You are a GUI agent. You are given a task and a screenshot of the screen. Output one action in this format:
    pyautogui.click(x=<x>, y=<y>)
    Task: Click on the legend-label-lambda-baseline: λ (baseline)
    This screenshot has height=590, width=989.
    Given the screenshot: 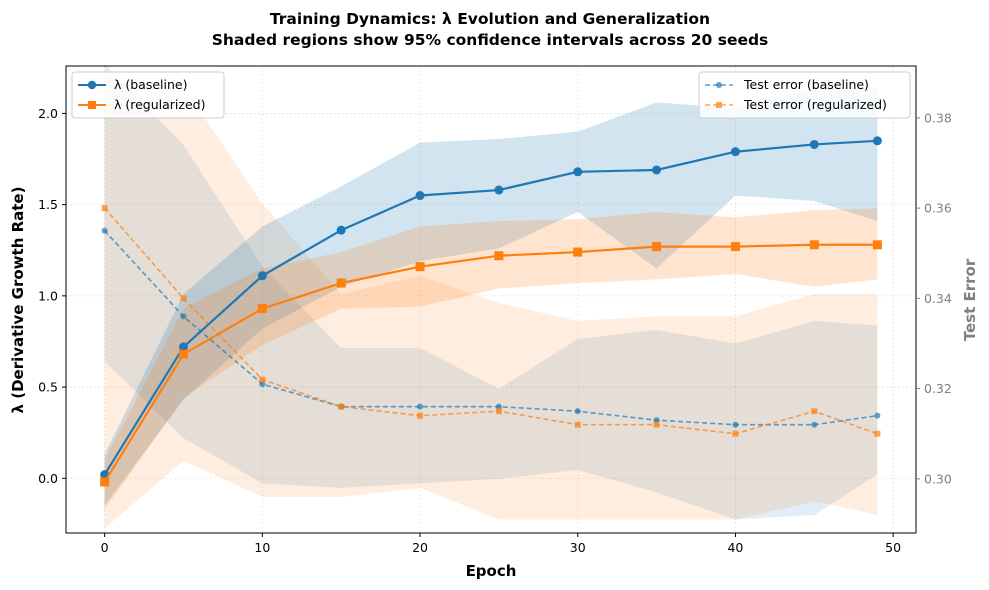 What is the action you would take?
    pyautogui.click(x=150, y=84)
    